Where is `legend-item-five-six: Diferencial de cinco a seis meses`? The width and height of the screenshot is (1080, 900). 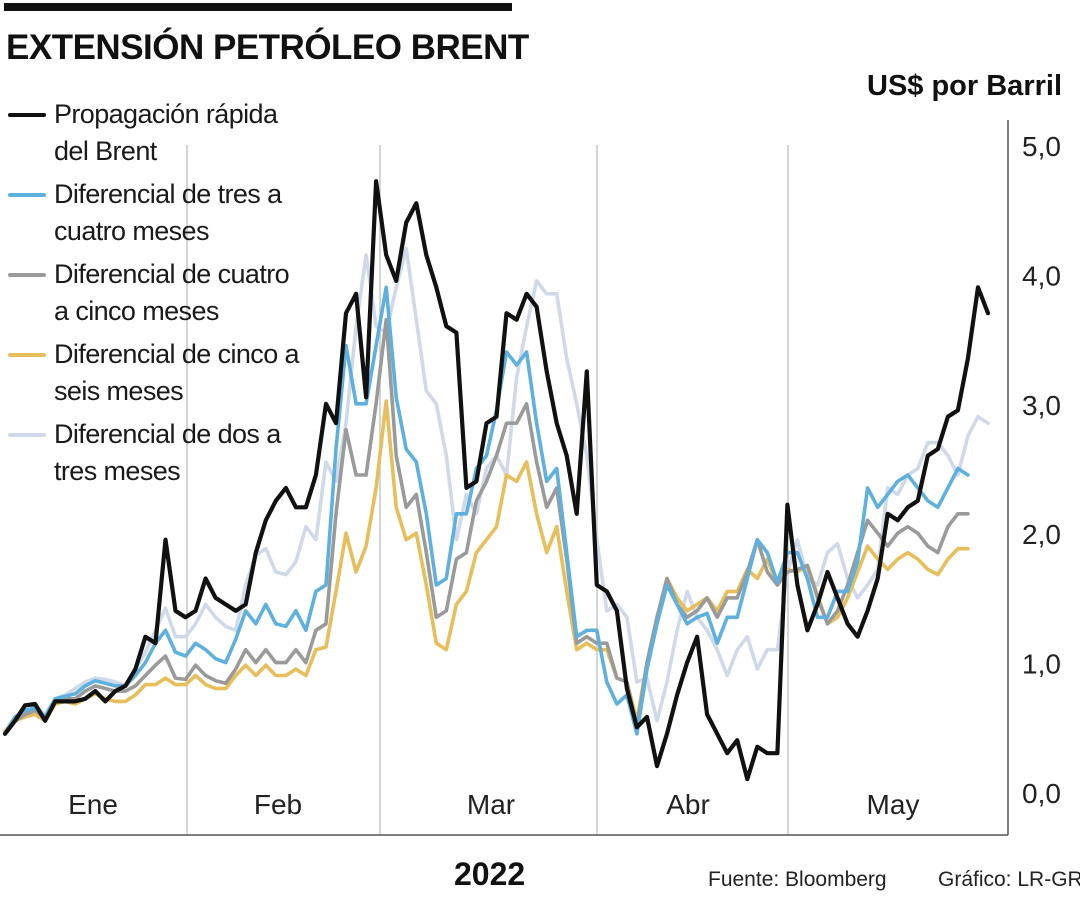
legend-item-five-six: Diferencial de cinco a seis meses is located at coordinates (158, 376).